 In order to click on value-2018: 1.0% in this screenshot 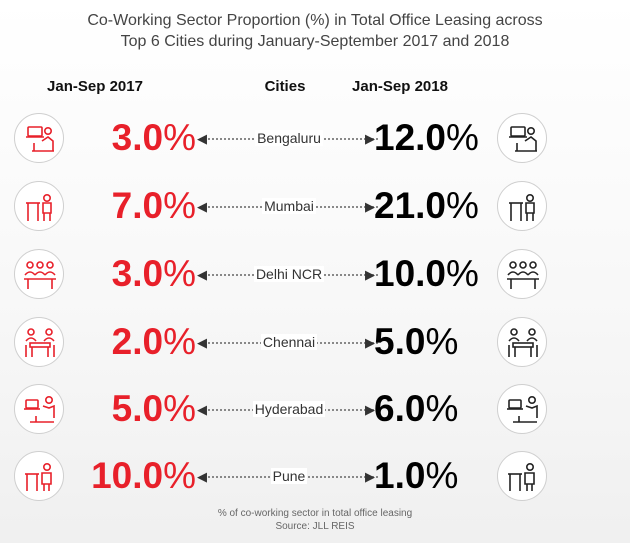, I will do `click(416, 476)`.